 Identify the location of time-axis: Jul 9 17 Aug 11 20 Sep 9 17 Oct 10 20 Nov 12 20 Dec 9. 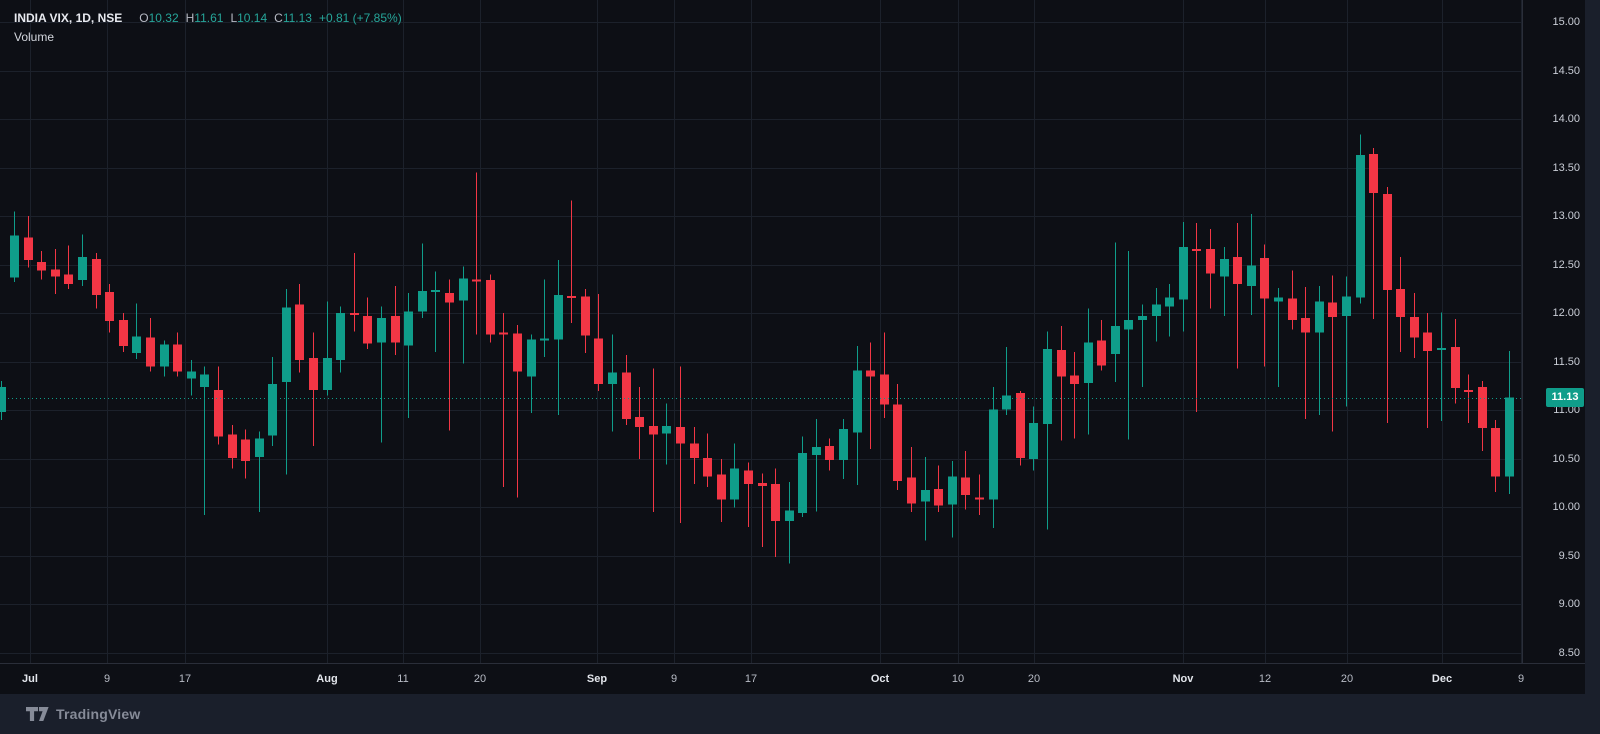
(792, 678).